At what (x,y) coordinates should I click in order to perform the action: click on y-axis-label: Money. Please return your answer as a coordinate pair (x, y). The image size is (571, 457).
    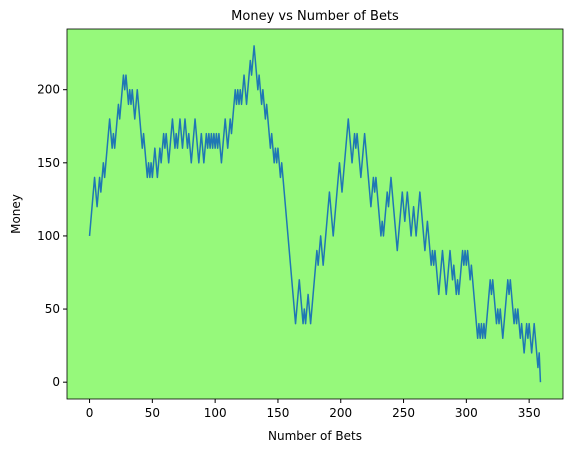
    Looking at the image, I should click on (16, 214).